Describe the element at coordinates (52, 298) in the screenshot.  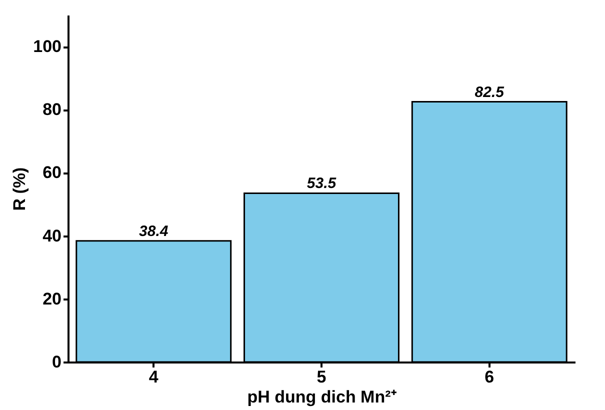
I see `y-tick-label: 20` at that location.